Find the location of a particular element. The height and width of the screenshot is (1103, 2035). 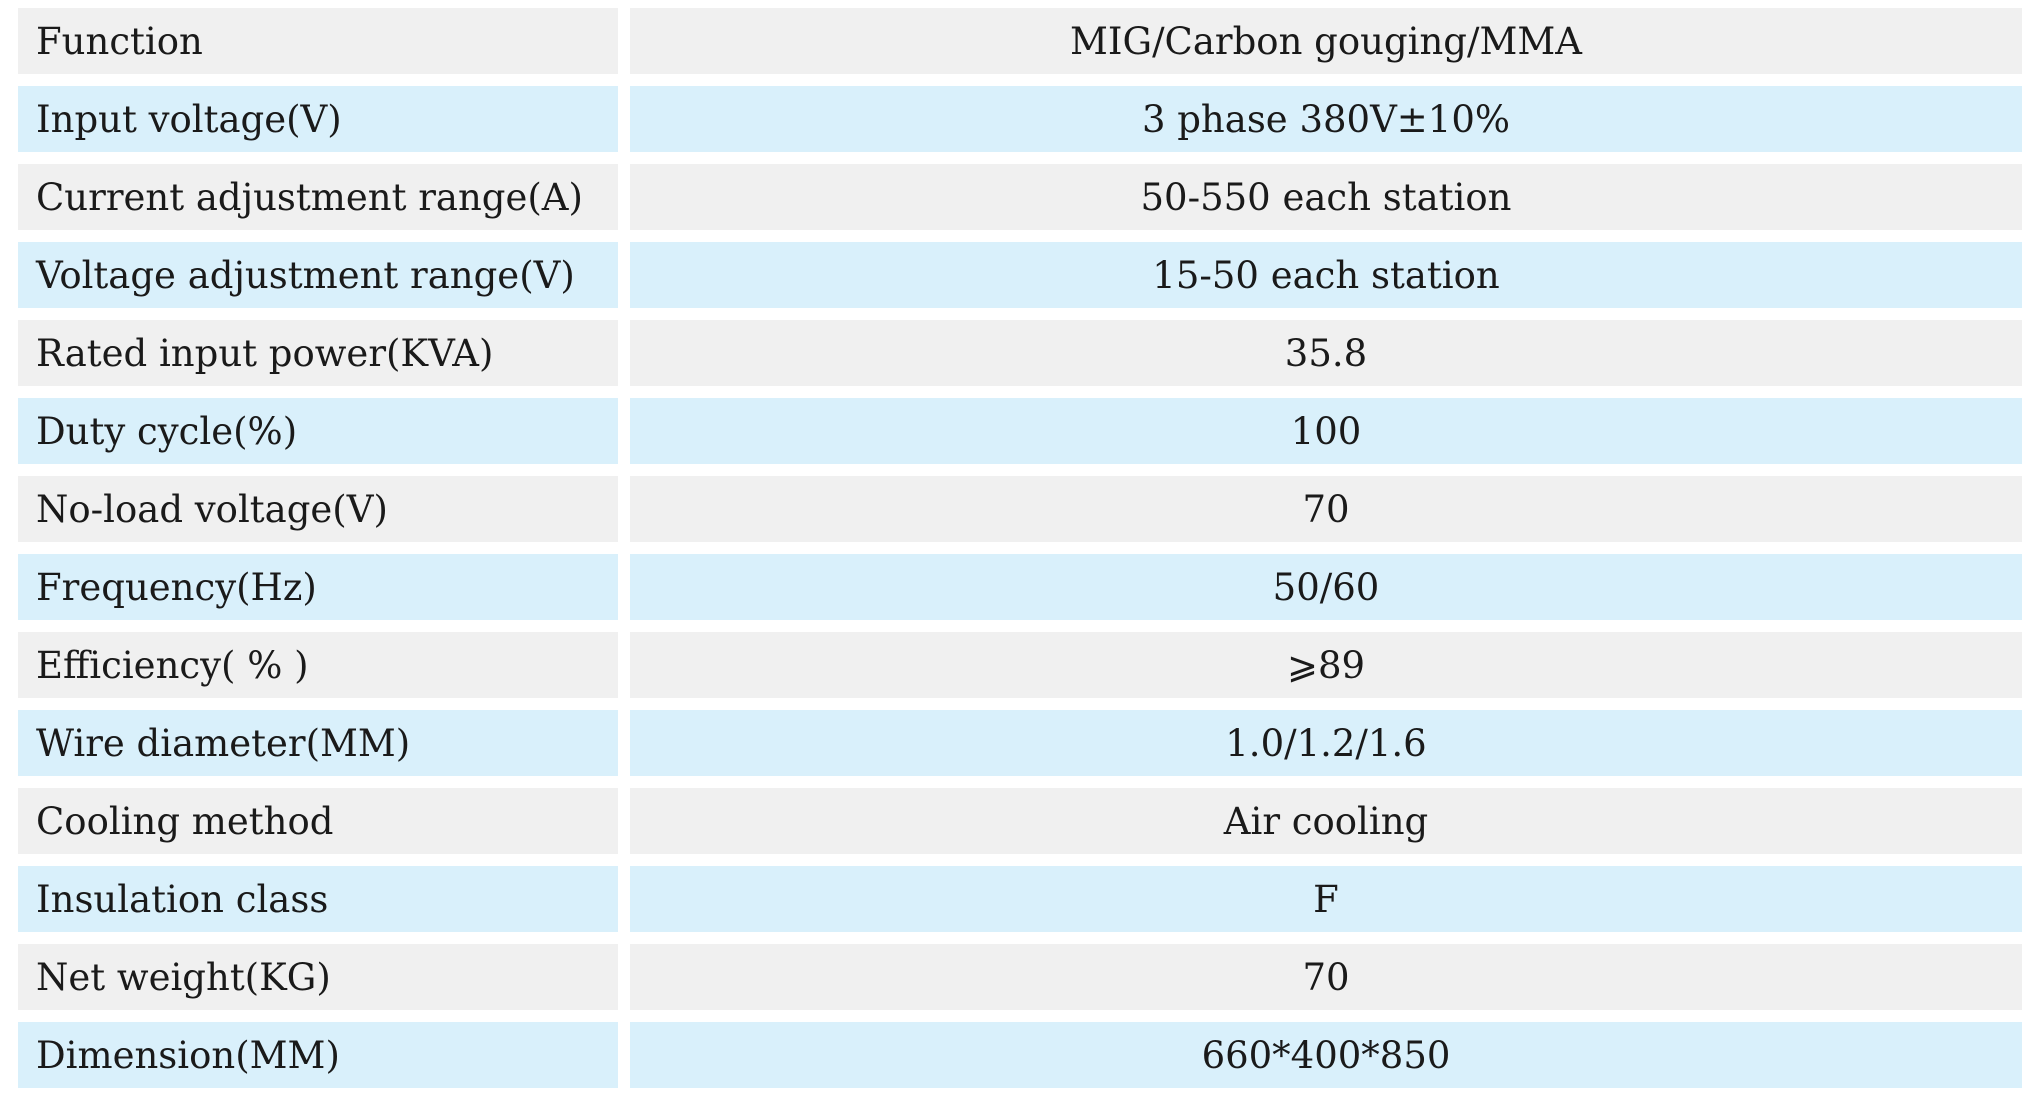

table-row: Function MIG/Carbon gouging/MMA is located at coordinates (1020, 41).